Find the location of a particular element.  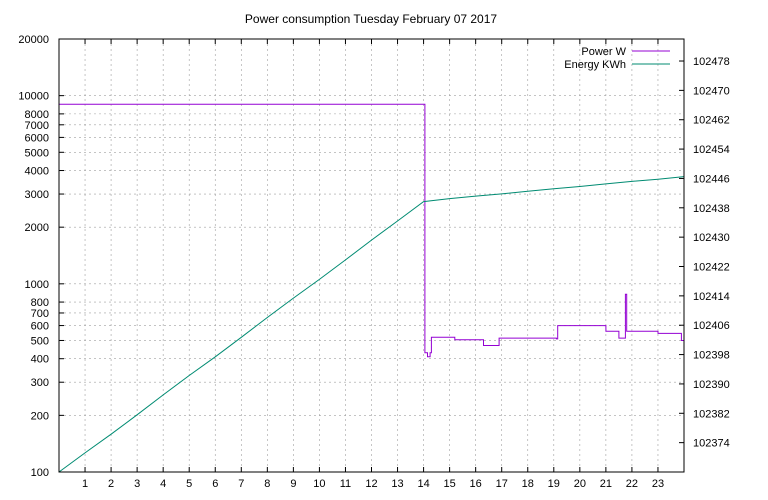

x-tick-label: 20 is located at coordinates (580, 484).